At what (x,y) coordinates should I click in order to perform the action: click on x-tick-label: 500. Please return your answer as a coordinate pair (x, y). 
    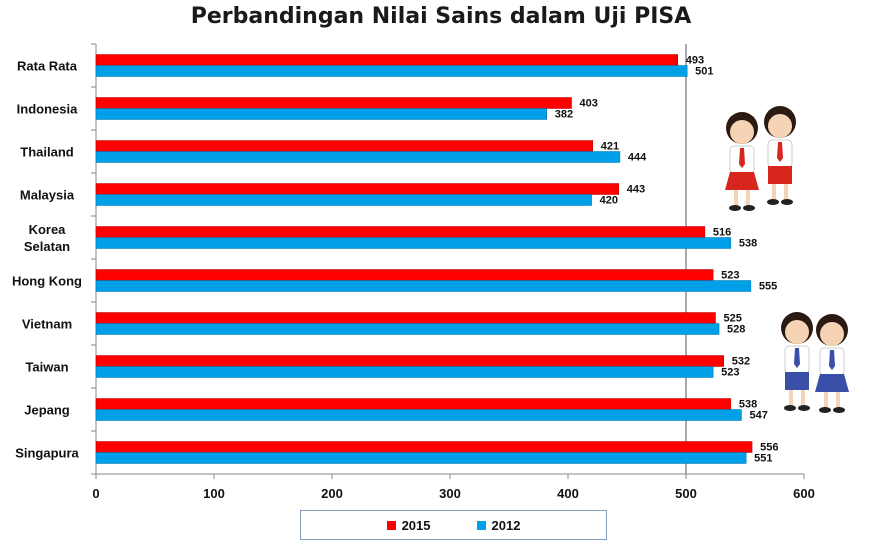
    Looking at the image, I should click on (686, 493).